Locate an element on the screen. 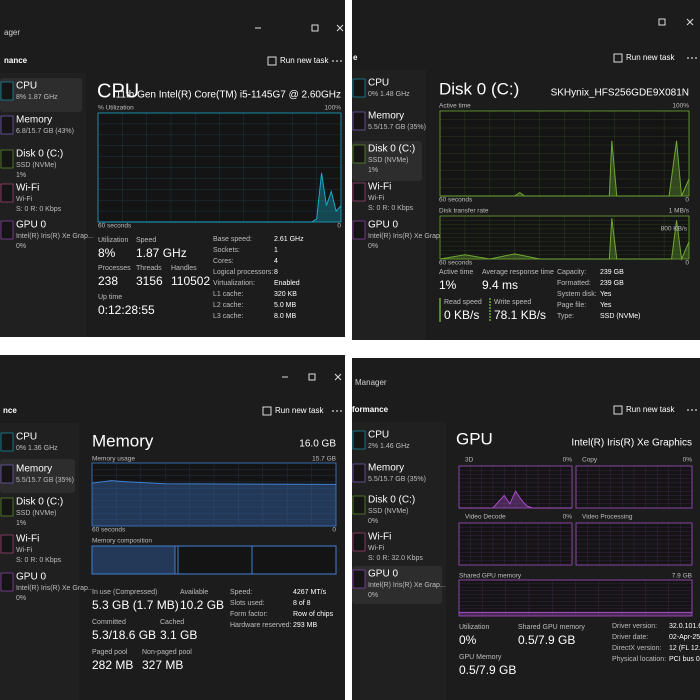  section-heading: CPU is located at coordinates (118, 91).